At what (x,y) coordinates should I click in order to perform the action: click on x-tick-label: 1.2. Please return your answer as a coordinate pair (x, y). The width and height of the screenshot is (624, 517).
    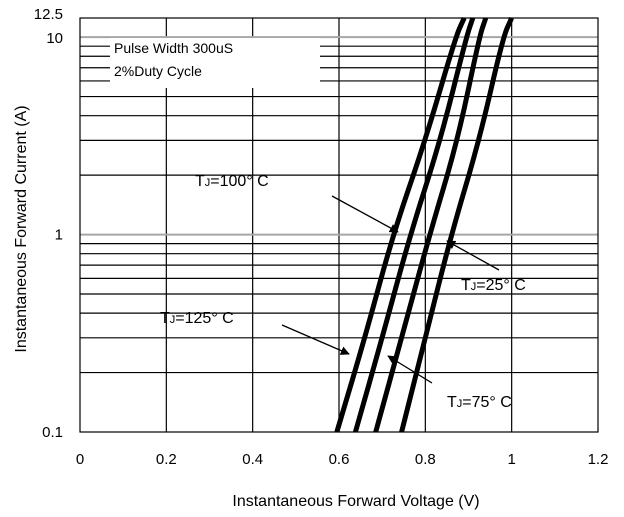
    Looking at the image, I should click on (598, 459).